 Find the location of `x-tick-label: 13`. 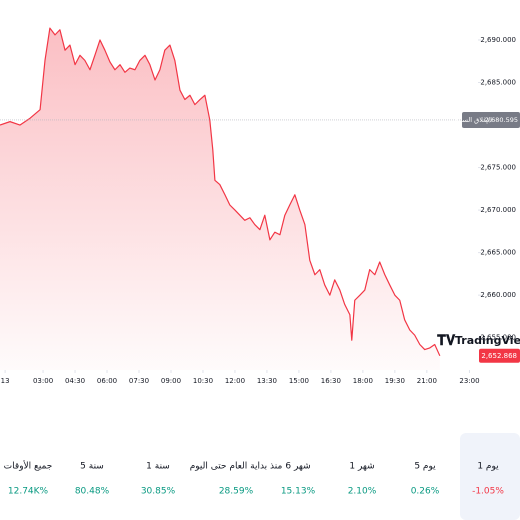

x-tick-label: 13 is located at coordinates (5, 381).